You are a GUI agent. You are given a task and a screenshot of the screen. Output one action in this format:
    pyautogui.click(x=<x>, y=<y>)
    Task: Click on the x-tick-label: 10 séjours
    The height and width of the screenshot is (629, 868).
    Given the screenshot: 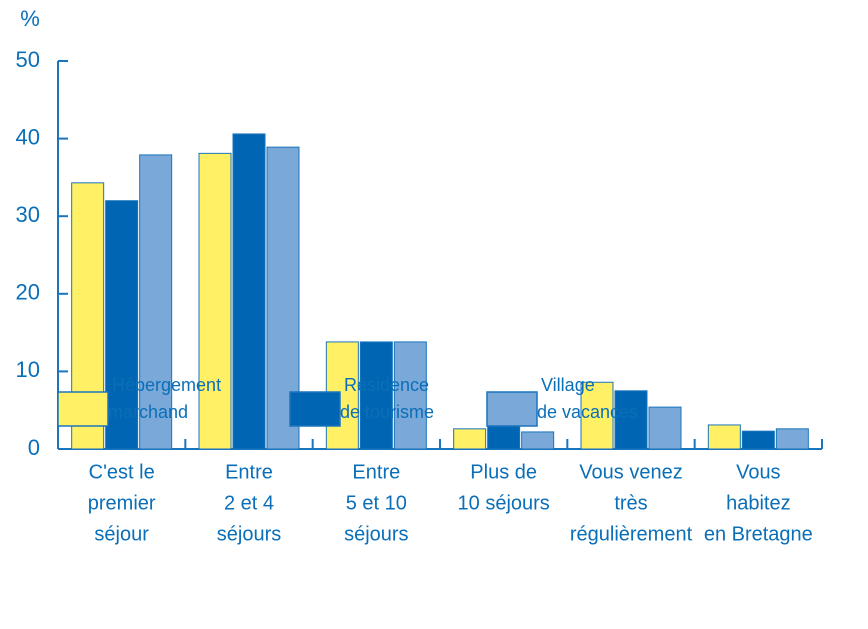 What is the action you would take?
    pyautogui.click(x=504, y=503)
    